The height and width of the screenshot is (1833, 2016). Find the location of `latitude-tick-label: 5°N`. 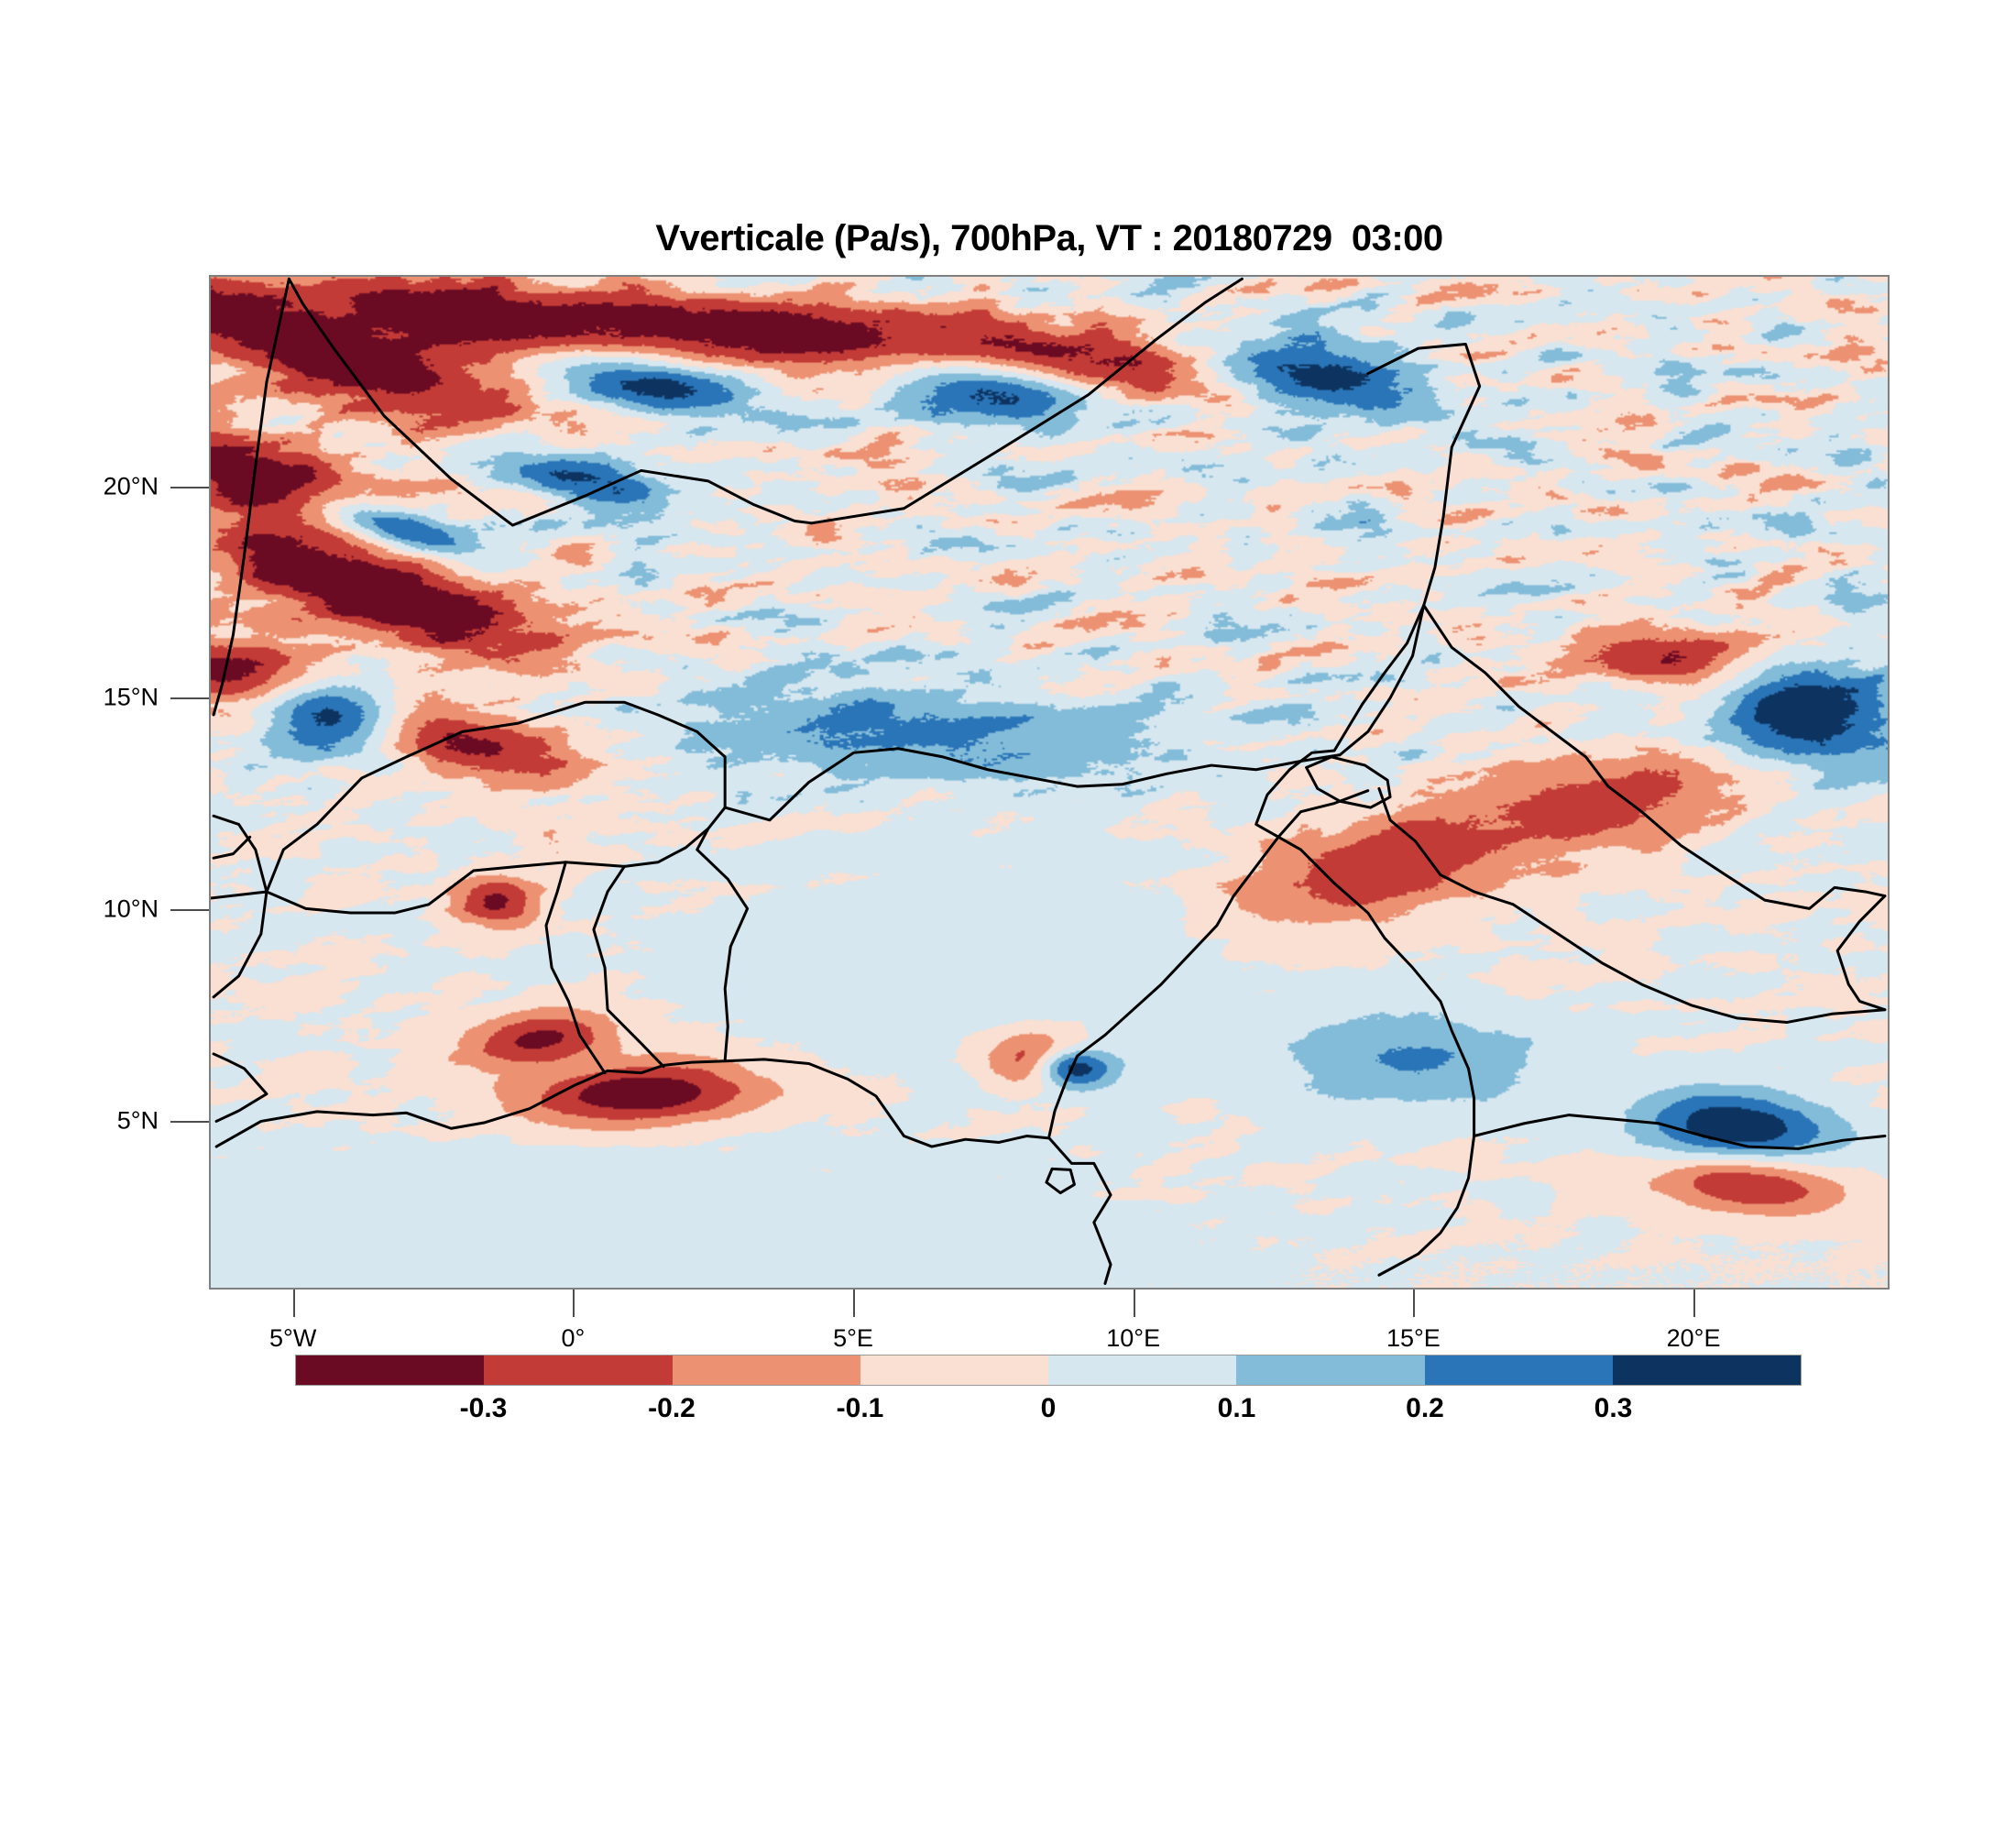

latitude-tick-label: 5°N is located at coordinates (137, 1120).